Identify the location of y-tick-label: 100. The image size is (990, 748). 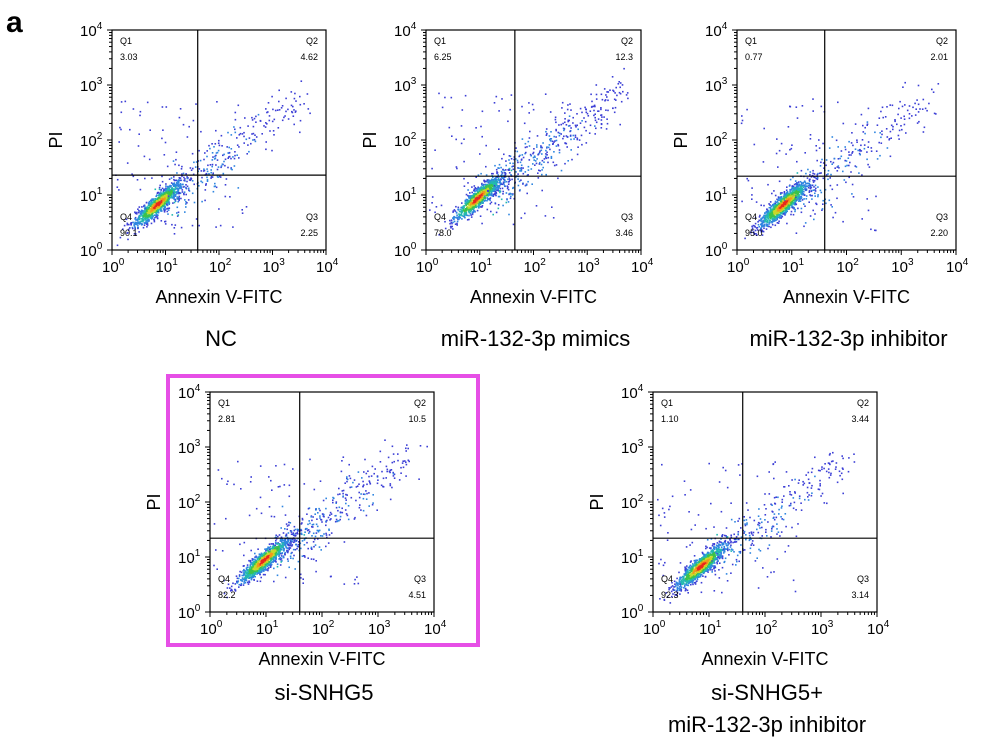
(405, 250).